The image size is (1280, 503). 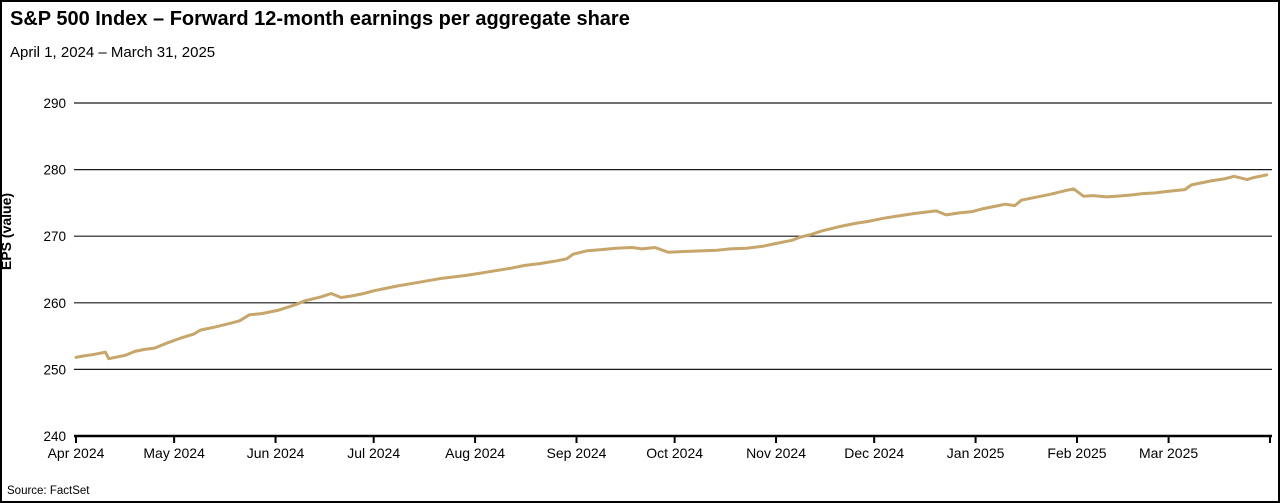 I want to click on x-tick-label: Dec 2024, so click(x=874, y=453).